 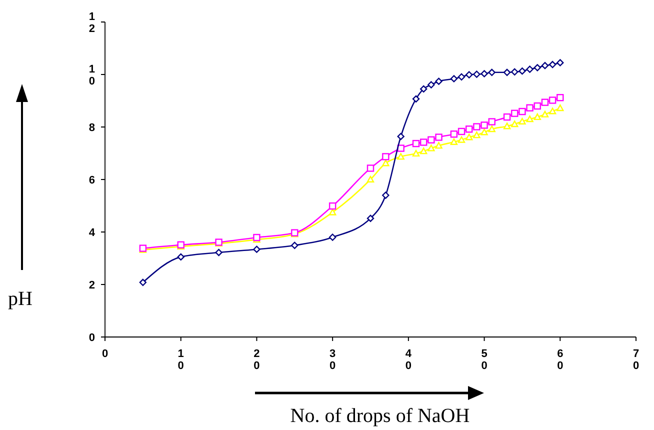 What do you see at coordinates (91, 76) in the screenshot?
I see `y-tick-label: 1 0` at bounding box center [91, 76].